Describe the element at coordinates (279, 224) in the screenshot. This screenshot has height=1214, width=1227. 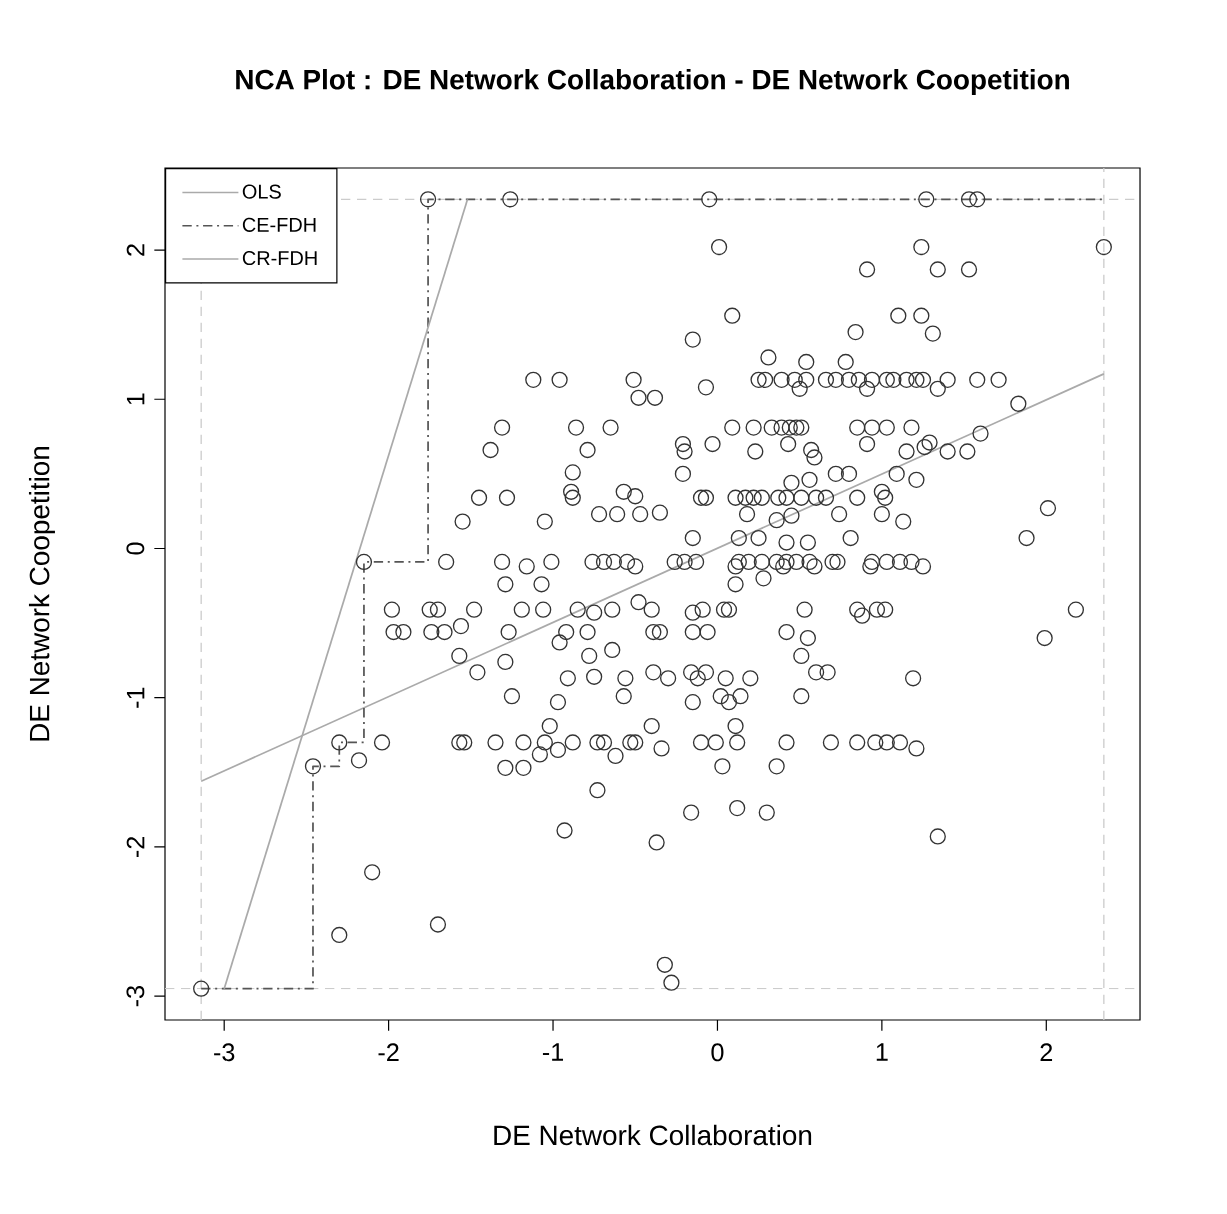
I see `legend-label: CE-FDH` at that location.